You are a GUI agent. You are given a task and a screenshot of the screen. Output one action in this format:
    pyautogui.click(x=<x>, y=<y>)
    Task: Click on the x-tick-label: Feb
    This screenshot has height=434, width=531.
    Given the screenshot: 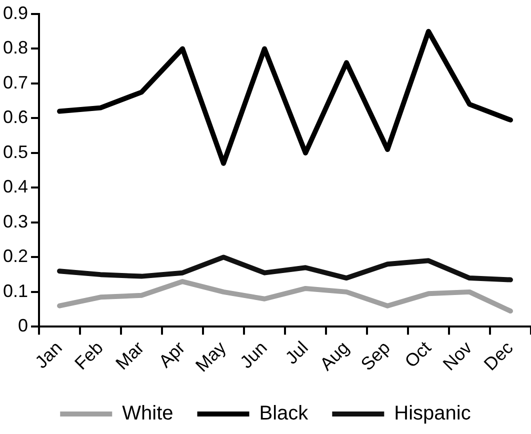 What is the action you would take?
    pyautogui.click(x=88, y=356)
    